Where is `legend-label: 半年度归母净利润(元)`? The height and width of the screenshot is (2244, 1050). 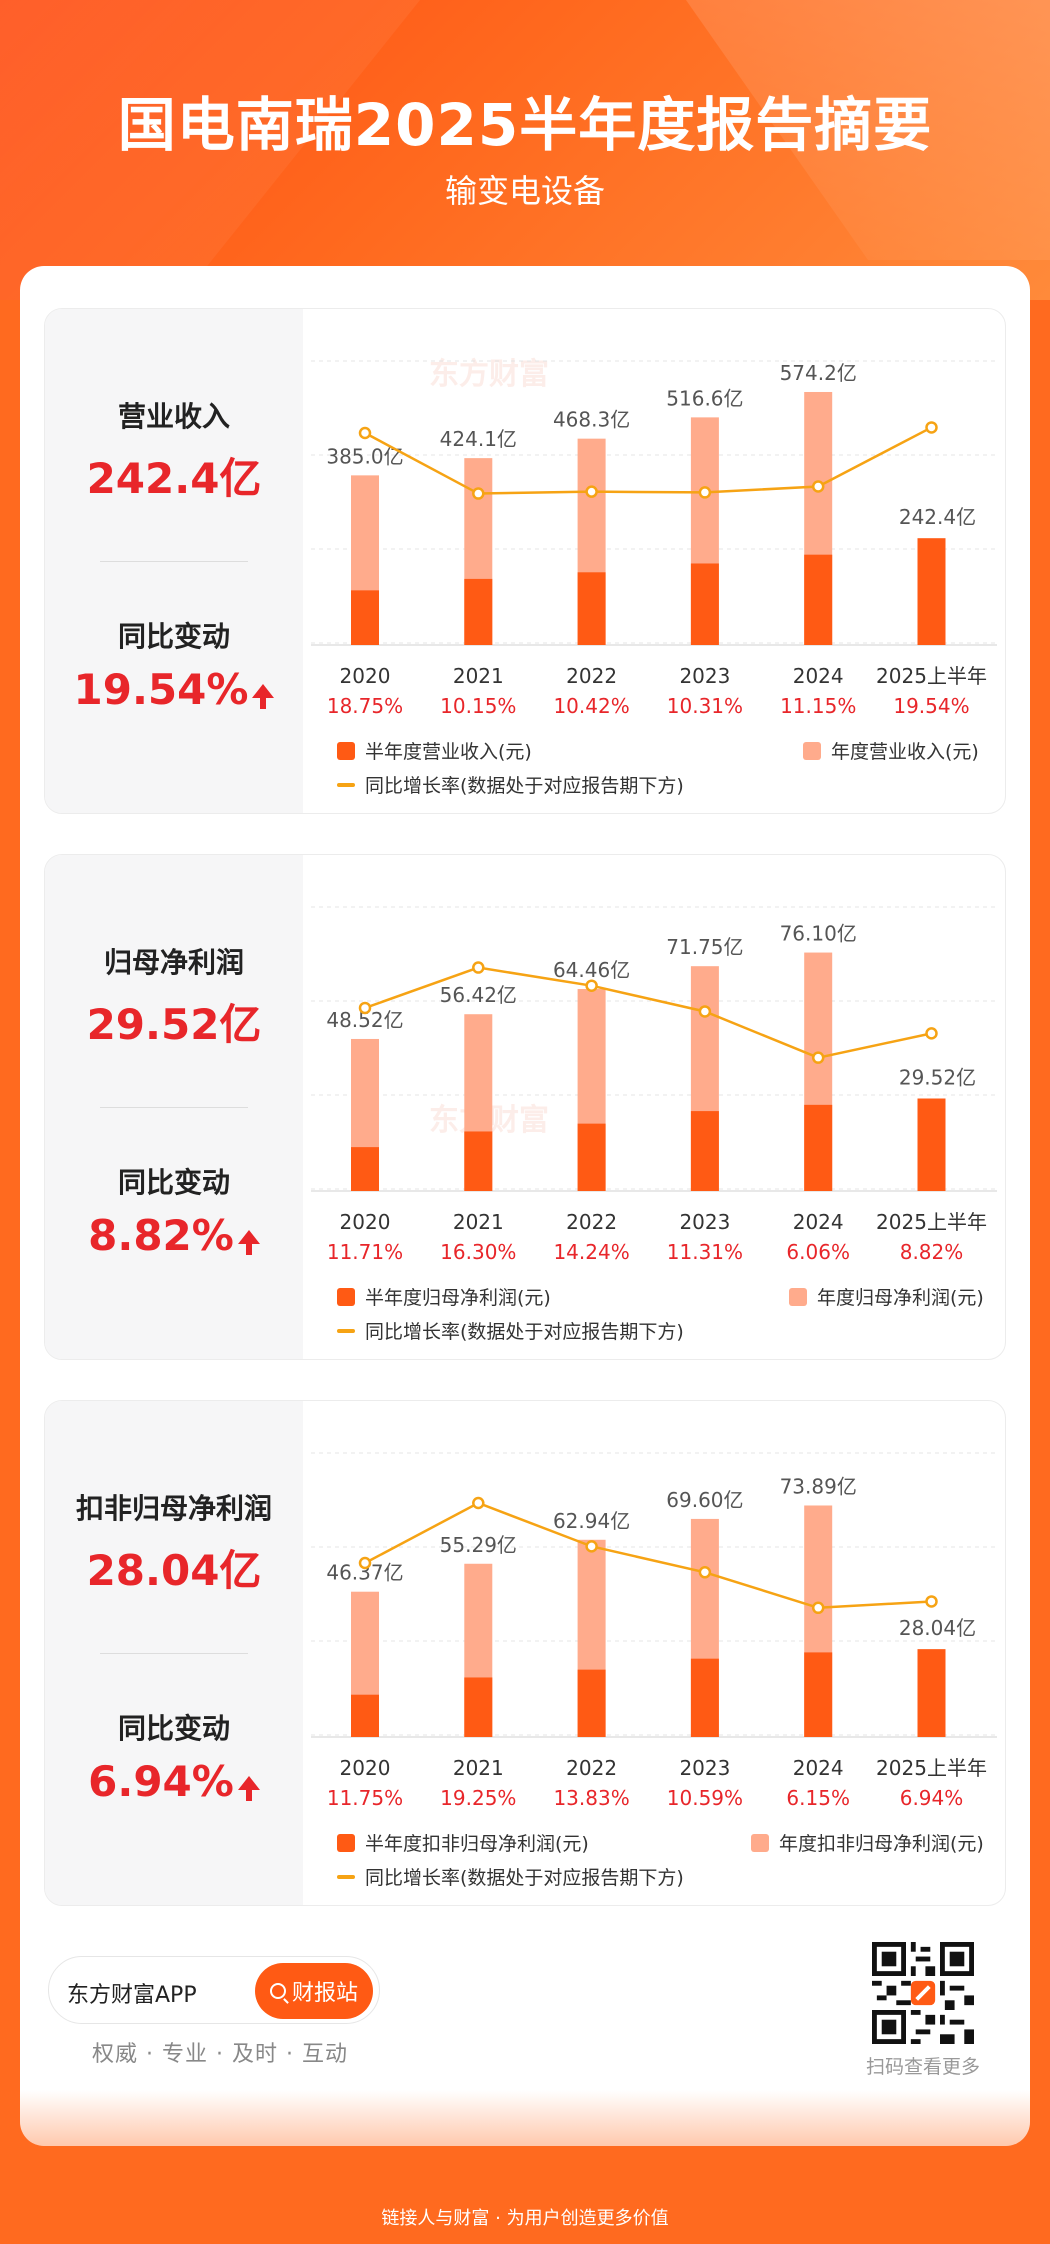 legend-label: 半年度归母净利润(元) is located at coordinates (458, 1298).